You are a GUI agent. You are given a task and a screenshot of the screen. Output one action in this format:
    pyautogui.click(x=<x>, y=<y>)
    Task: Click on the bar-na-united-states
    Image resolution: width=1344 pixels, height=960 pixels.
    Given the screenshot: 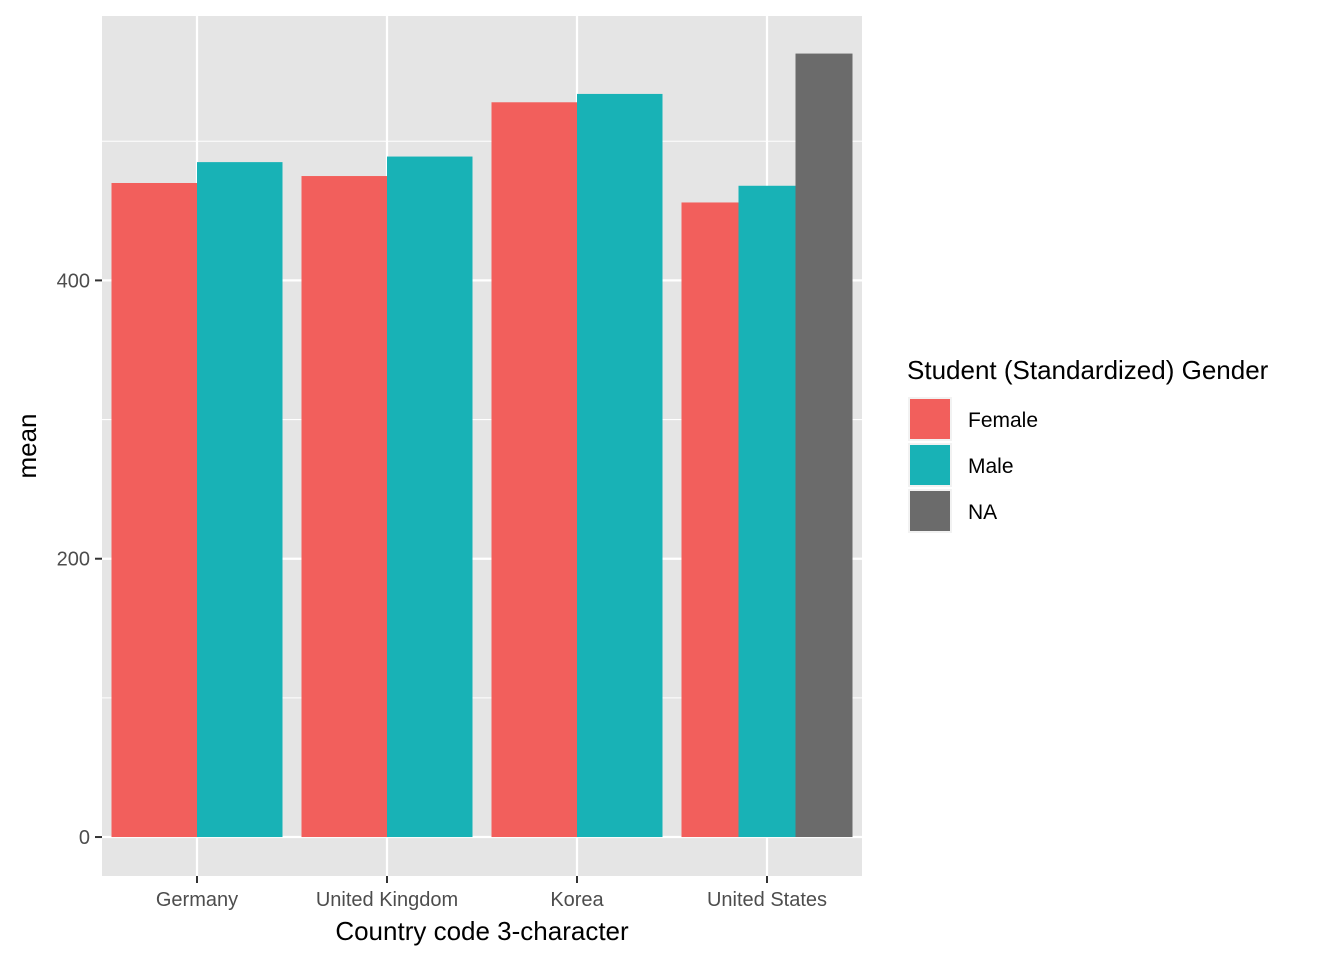 What is the action you would take?
    pyautogui.click(x=824, y=445)
    